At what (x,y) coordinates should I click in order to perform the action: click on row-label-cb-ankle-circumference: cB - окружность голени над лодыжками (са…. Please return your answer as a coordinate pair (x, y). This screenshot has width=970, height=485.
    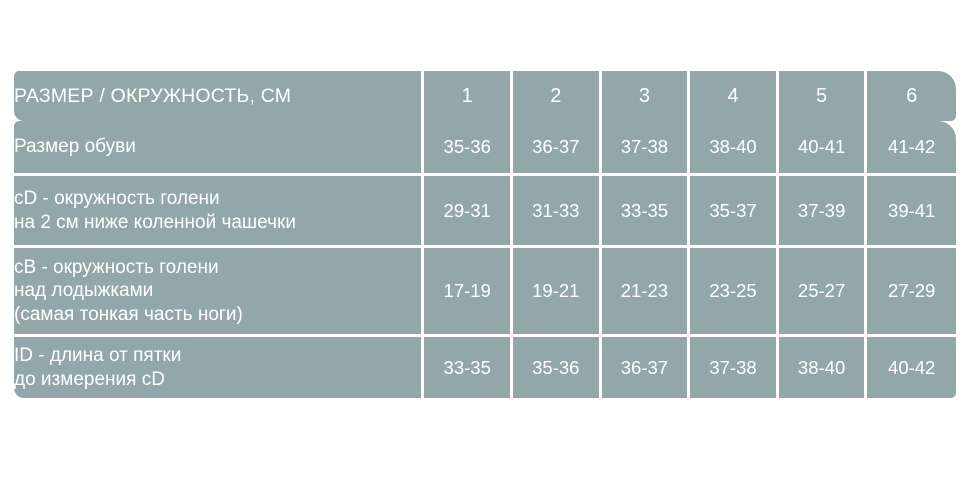
    Looking at the image, I should click on (219, 292).